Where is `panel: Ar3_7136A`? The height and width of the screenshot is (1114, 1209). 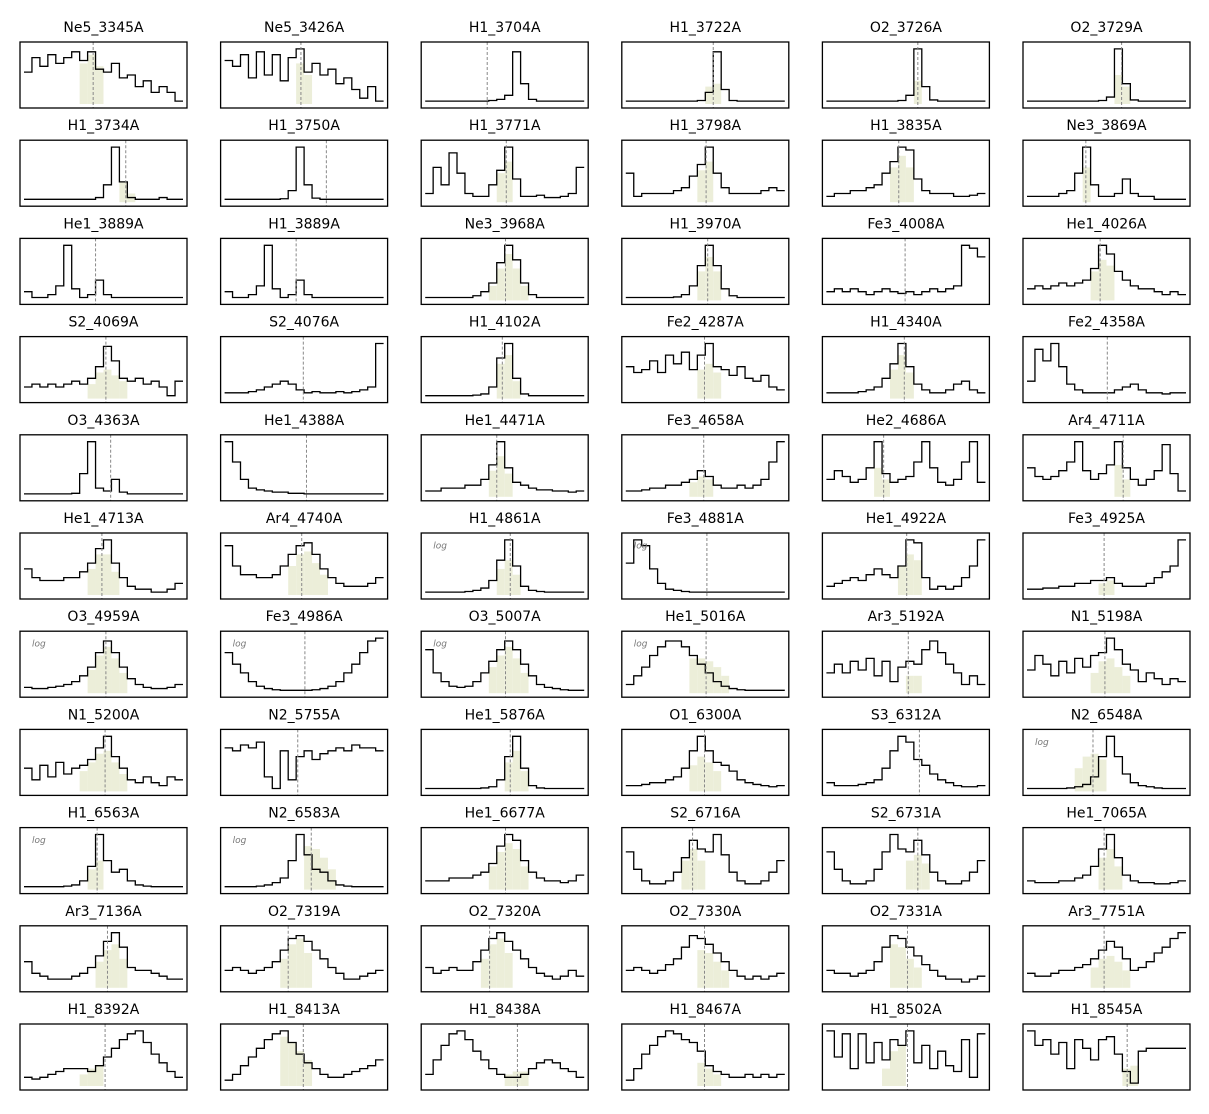 panel: Ar3_7136A is located at coordinates (103, 948).